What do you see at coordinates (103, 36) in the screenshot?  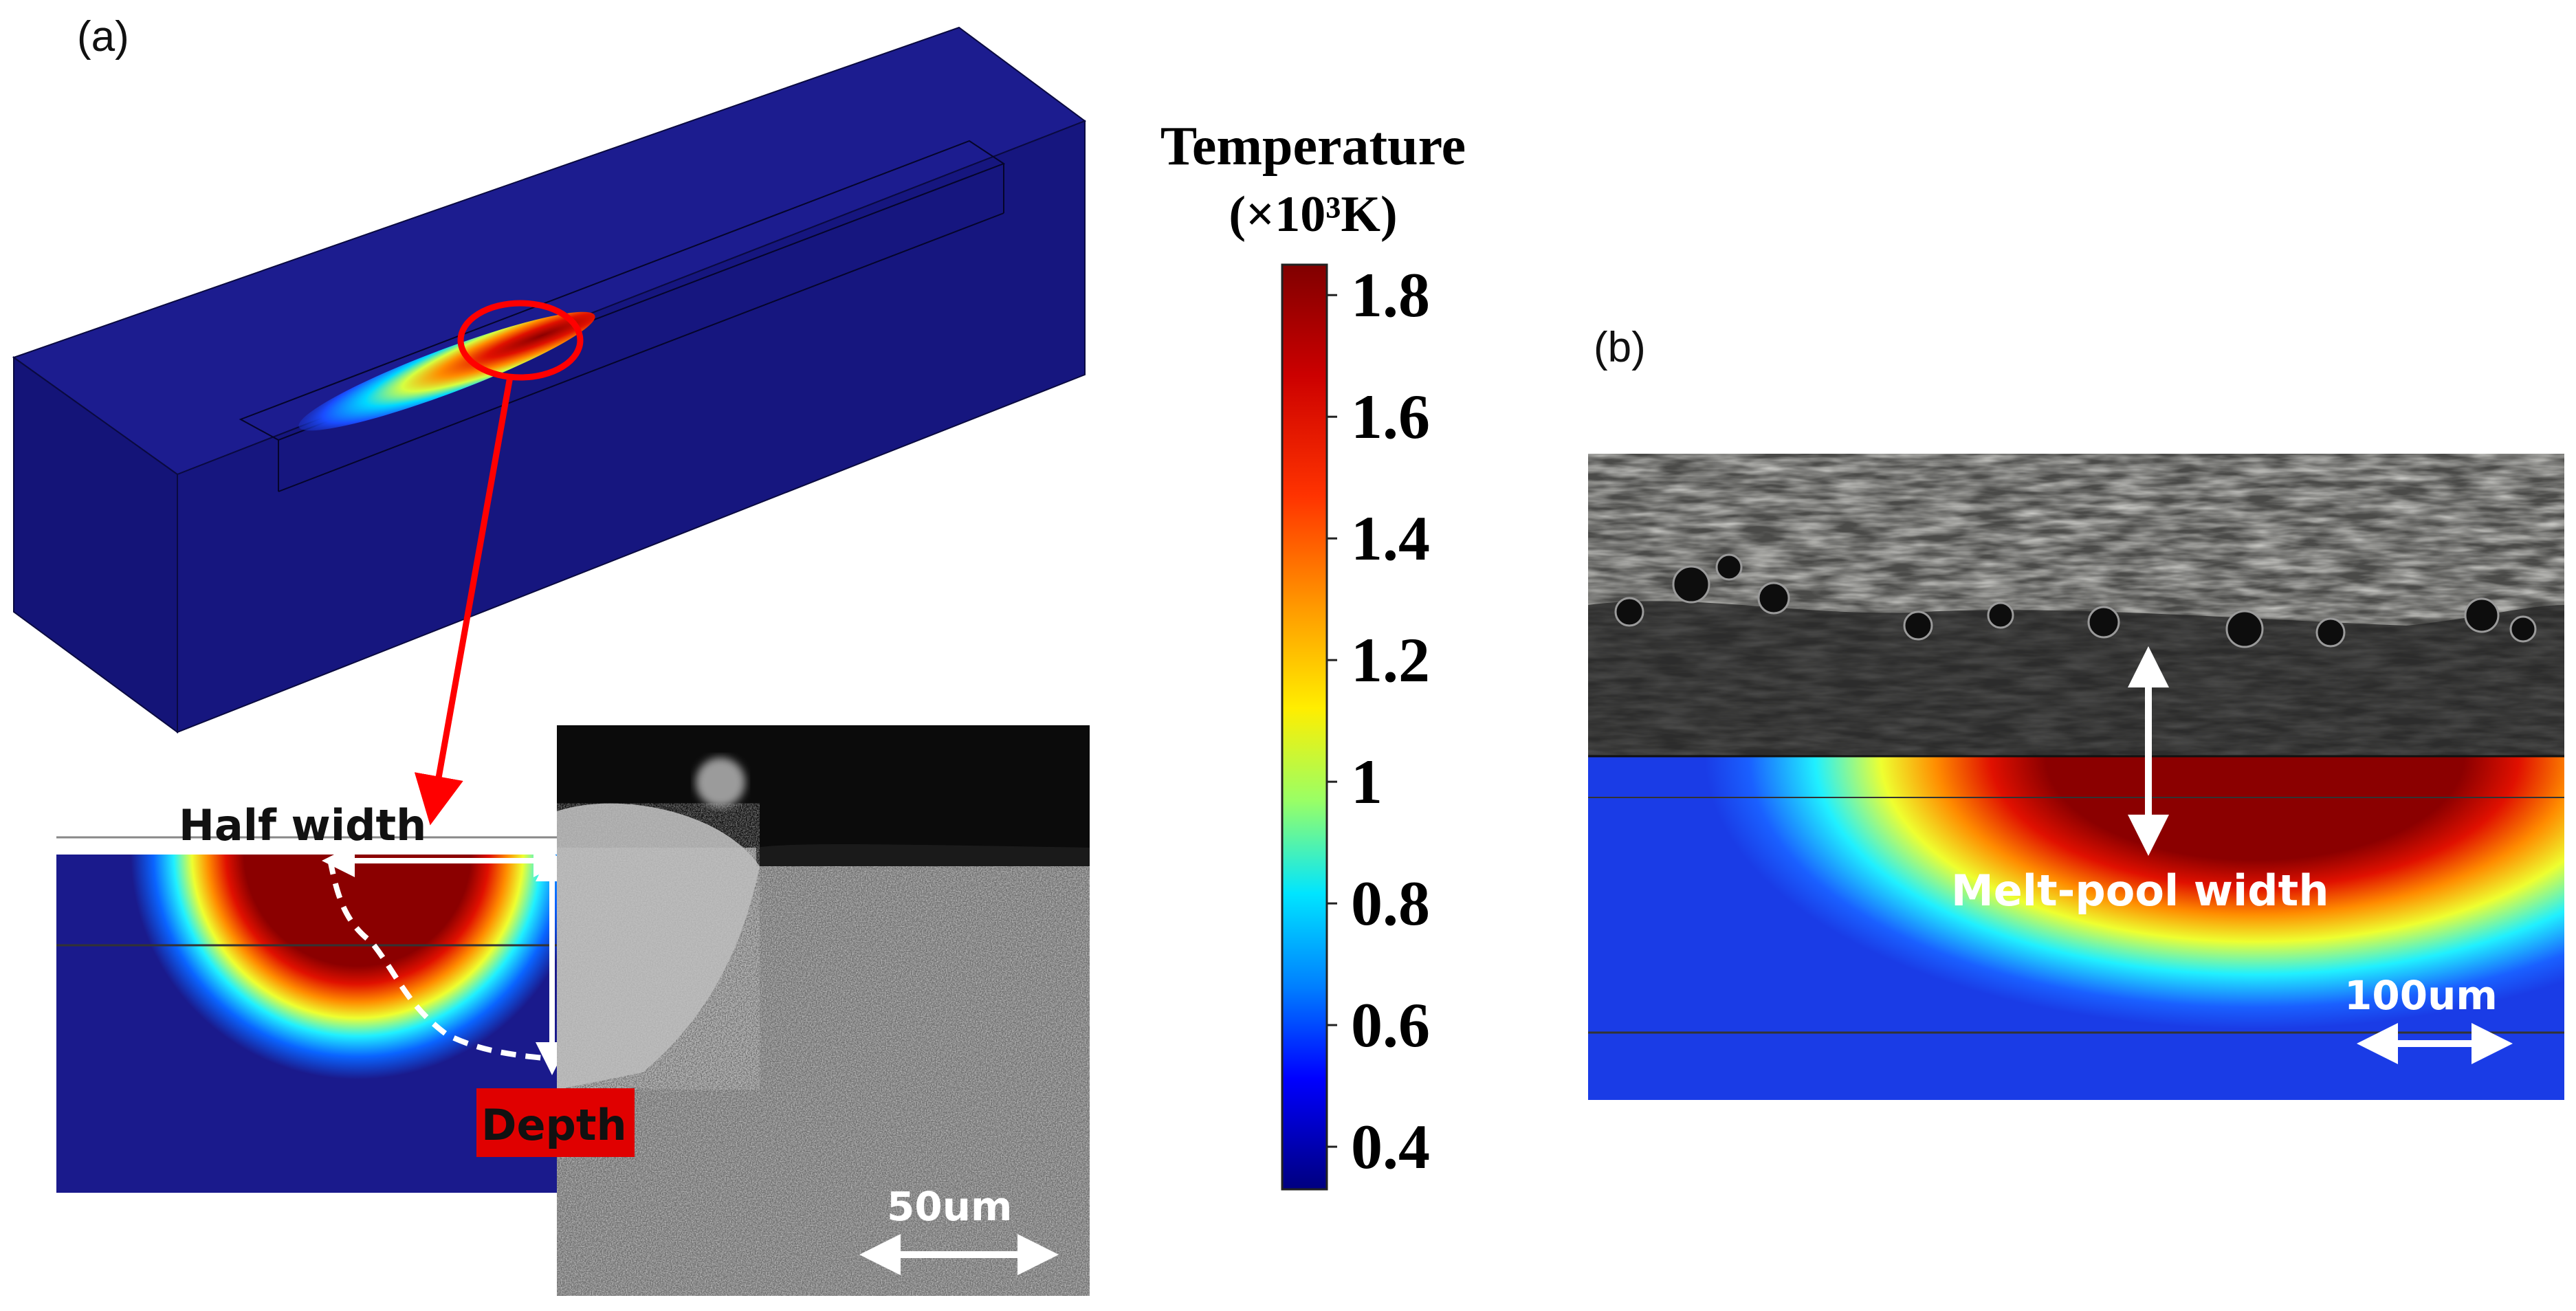 I see `panel-a-label: (a)` at bounding box center [103, 36].